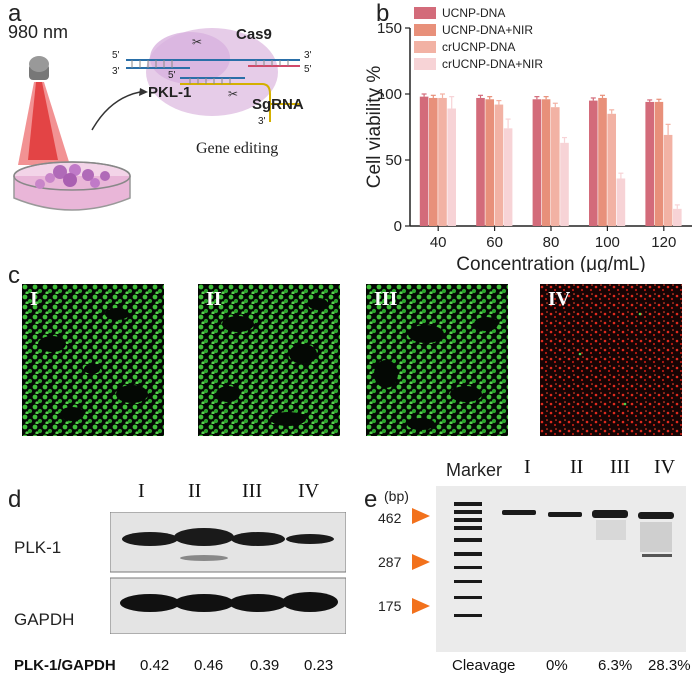  What do you see at coordinates (663, 242) in the screenshot?
I see `x-tick-label: 120` at bounding box center [663, 242].